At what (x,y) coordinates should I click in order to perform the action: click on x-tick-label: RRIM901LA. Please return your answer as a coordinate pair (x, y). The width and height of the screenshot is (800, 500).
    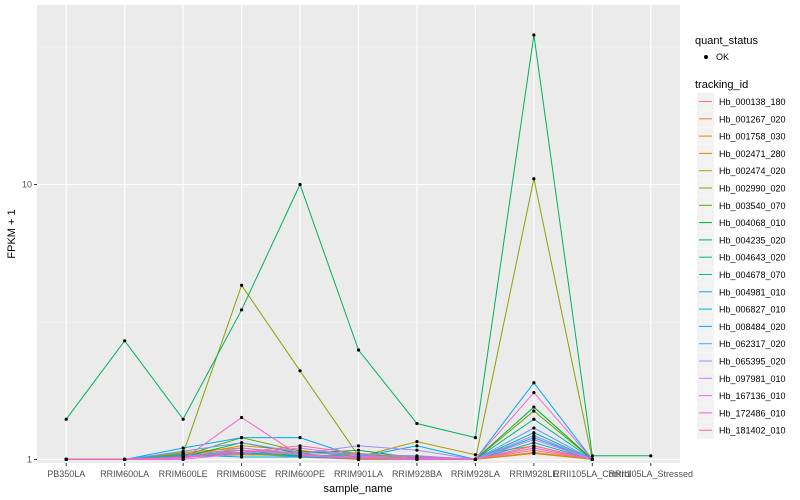
    Looking at the image, I should click on (358, 474).